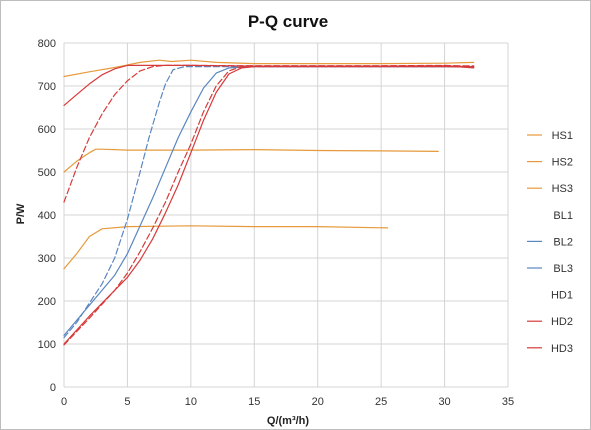 The height and width of the screenshot is (430, 591). Describe the element at coordinates (563, 242) in the screenshot. I see `legend-label: BL2` at that location.